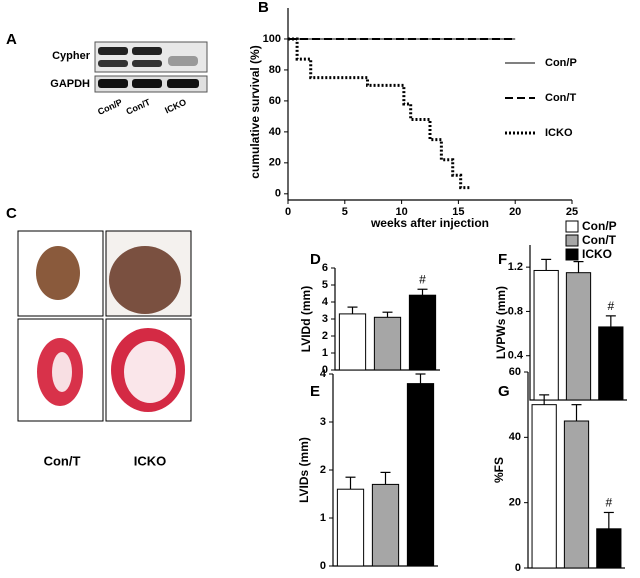  I want to click on y-tick-label: 6, so click(325, 268).